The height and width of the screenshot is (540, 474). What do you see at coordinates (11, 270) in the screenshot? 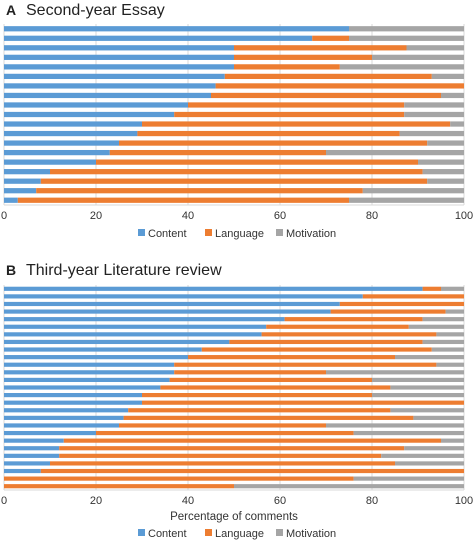
I see `panel-b-letter: B` at bounding box center [11, 270].